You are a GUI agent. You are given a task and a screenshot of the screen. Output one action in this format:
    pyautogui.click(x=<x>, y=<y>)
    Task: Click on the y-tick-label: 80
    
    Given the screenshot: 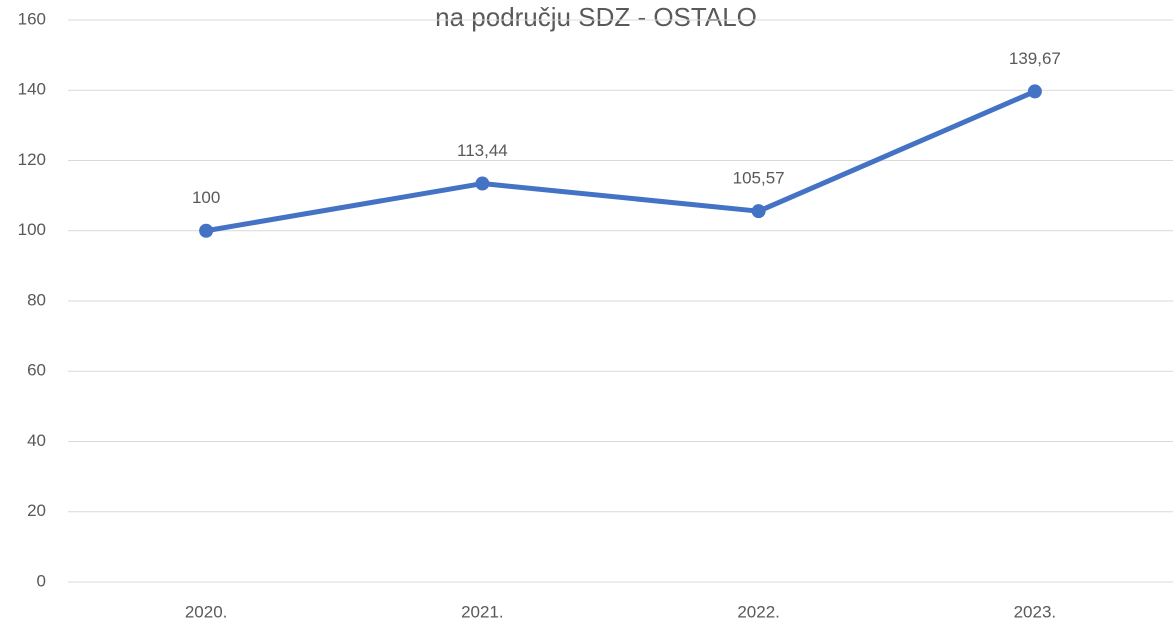 What is the action you would take?
    pyautogui.click(x=36, y=299)
    